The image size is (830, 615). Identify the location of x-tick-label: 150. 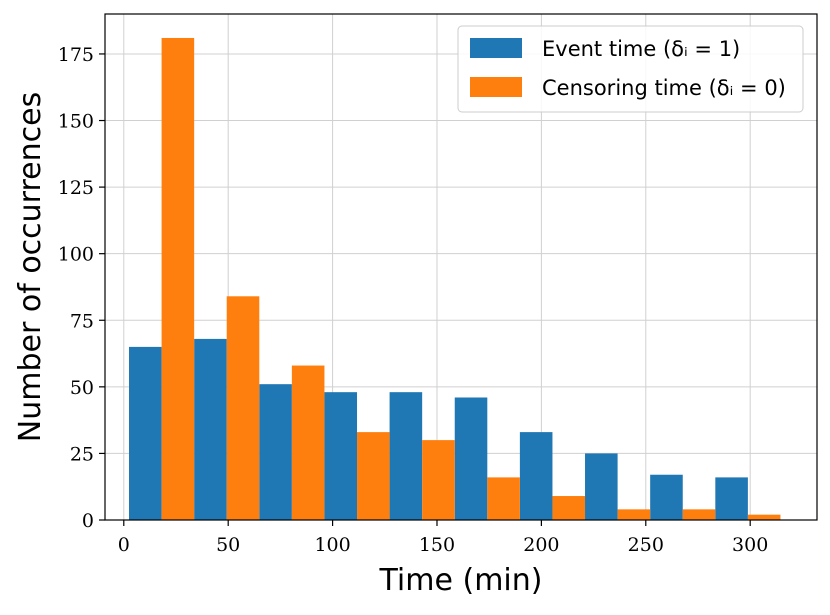
(437, 545).